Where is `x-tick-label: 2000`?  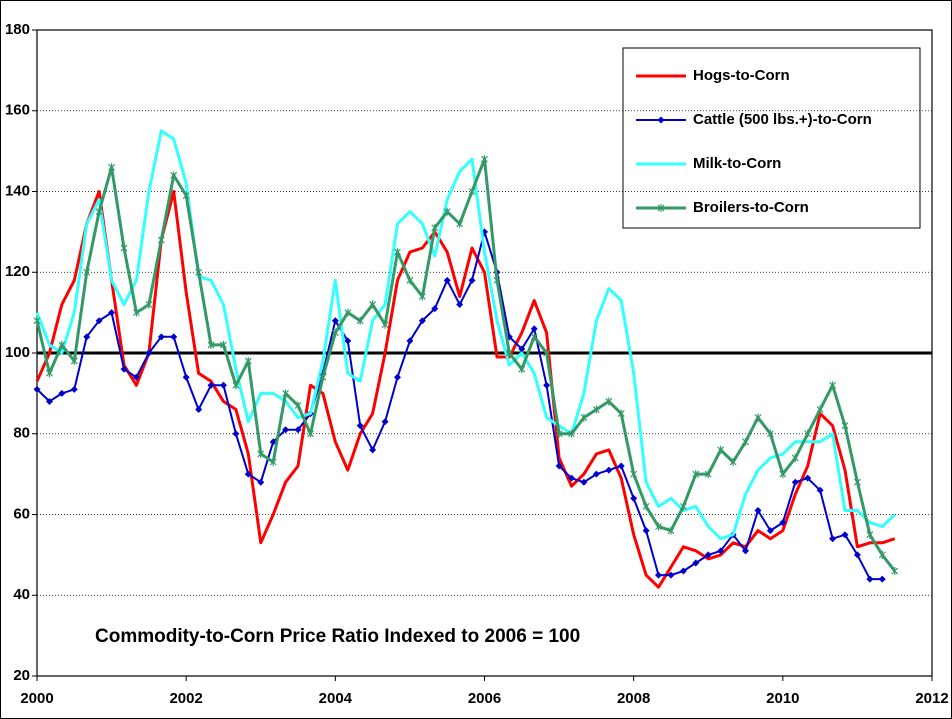
x-tick-label: 2000 is located at coordinates (36, 698).